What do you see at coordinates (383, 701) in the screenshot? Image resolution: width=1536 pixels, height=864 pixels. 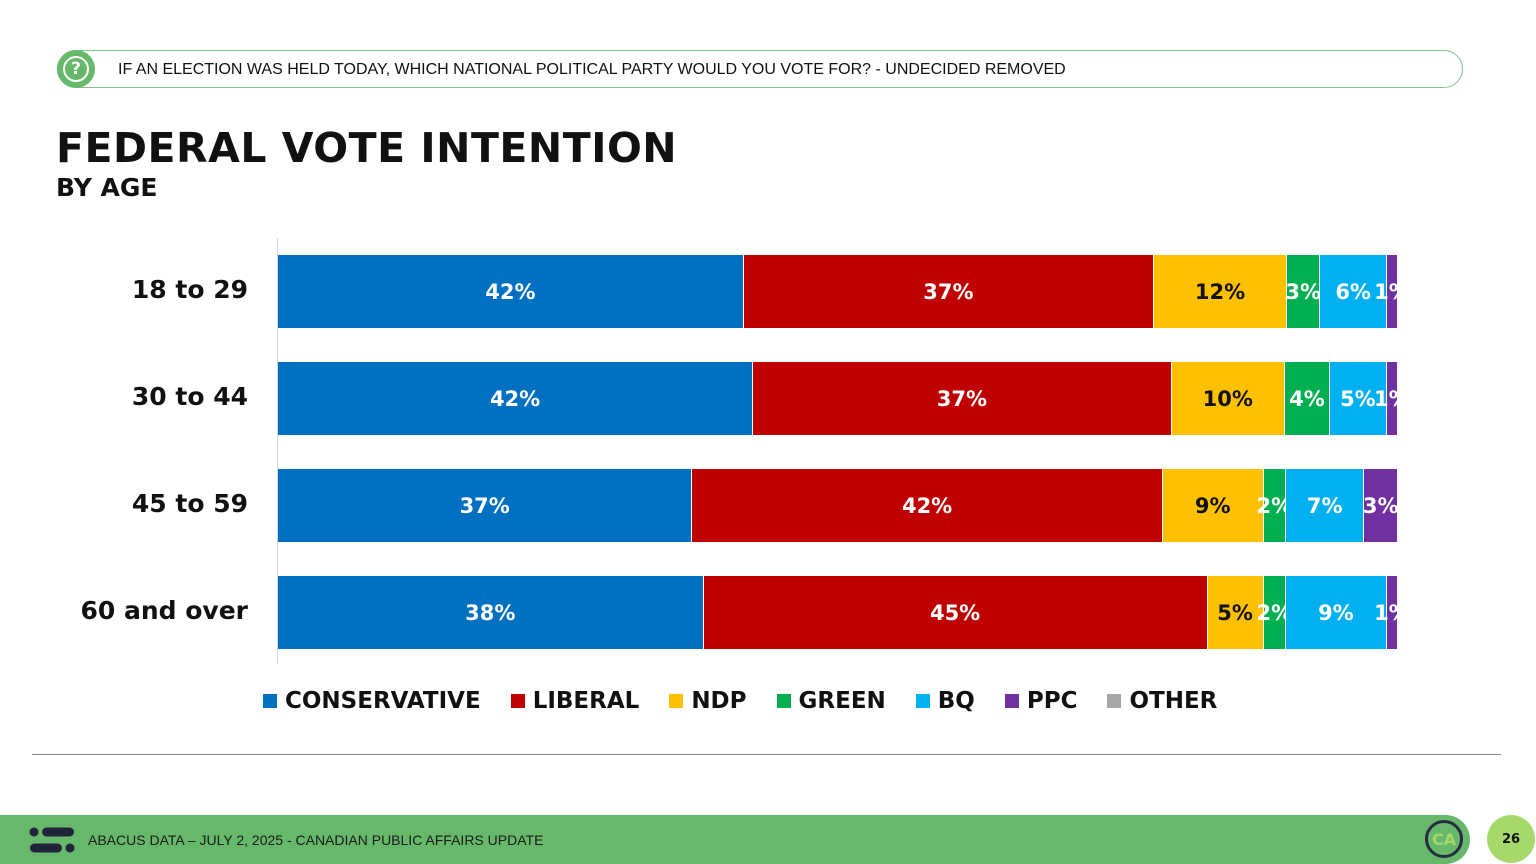 I see `legend-label: CONSERVATIVE` at bounding box center [383, 701].